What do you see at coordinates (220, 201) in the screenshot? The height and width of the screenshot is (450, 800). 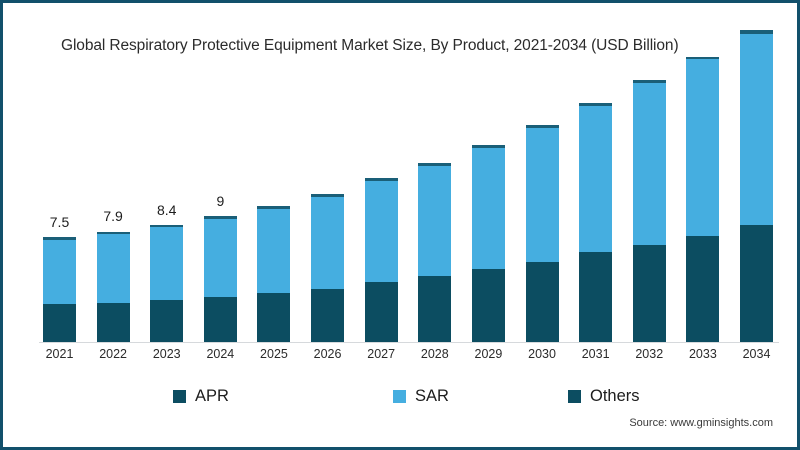 I see `bar-value-label: 9` at bounding box center [220, 201].